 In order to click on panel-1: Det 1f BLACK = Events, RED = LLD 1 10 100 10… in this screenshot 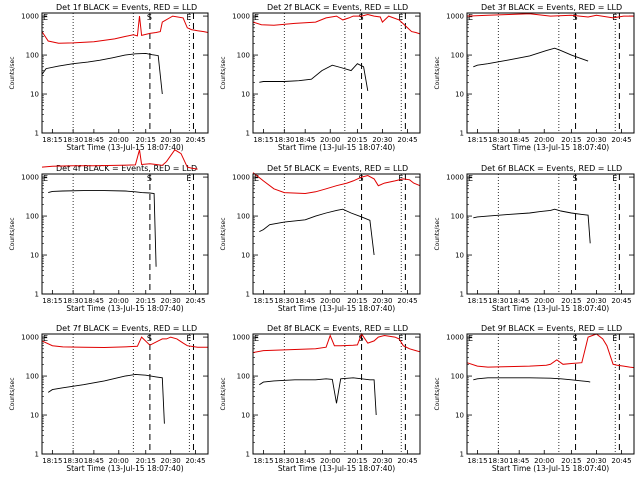, I will do `click(109, 77)`.